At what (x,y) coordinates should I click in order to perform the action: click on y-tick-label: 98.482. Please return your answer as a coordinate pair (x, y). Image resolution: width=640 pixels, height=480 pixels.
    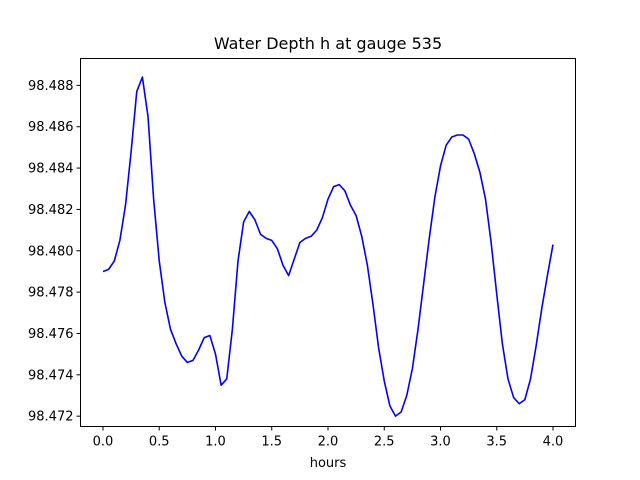
    Looking at the image, I should click on (51, 210).